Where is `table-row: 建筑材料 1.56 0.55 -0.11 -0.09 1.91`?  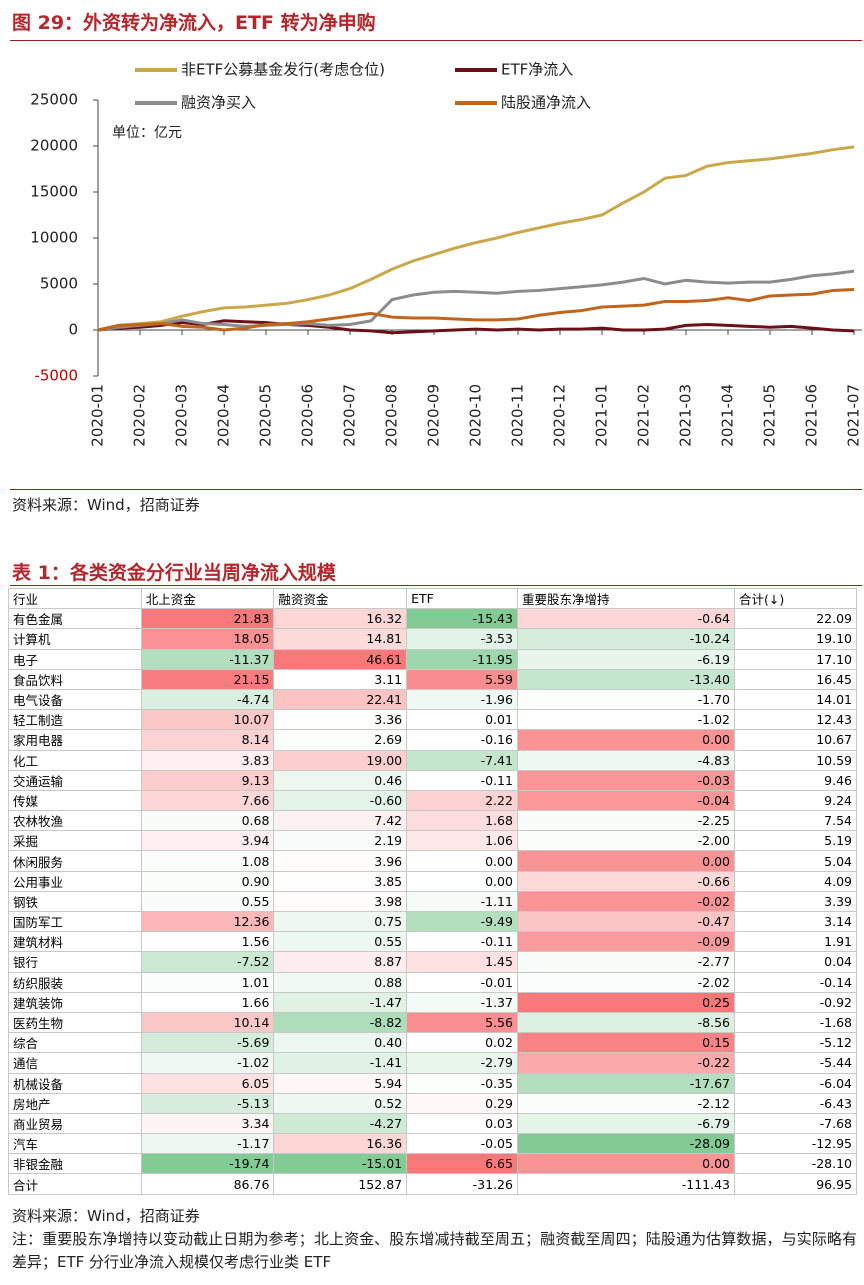
table-row: 建筑材料 1.56 0.55 -0.11 -0.09 1.91 is located at coordinates (433, 942).